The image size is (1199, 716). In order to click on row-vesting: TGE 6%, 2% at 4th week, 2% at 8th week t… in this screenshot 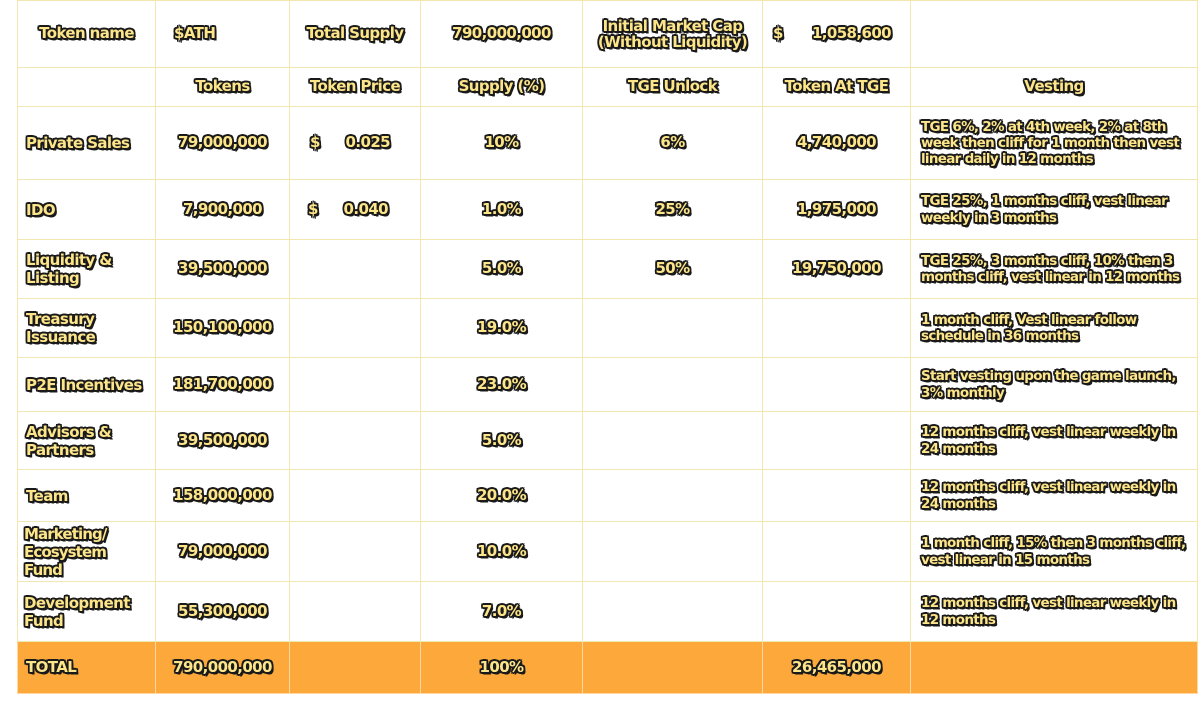, I will do `click(1054, 143)`.